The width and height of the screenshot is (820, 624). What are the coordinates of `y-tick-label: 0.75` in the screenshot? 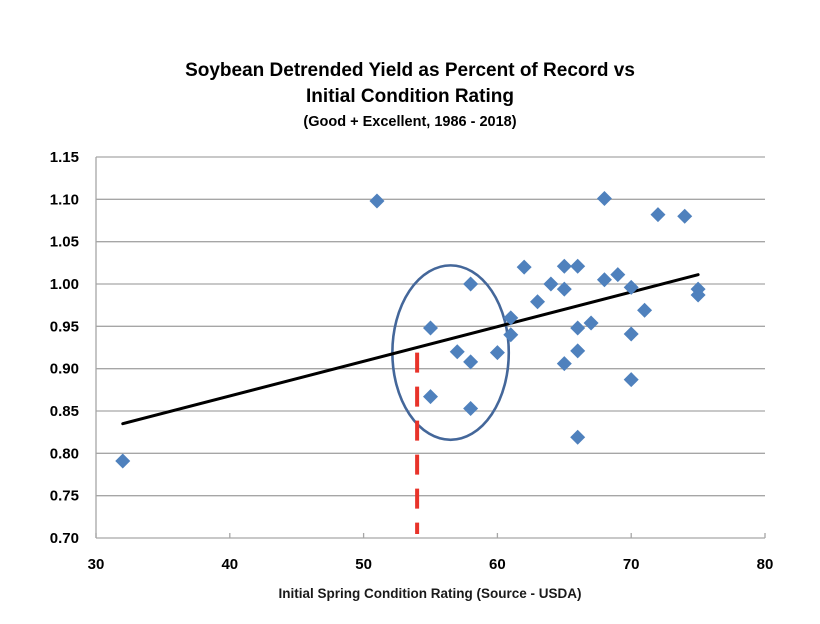 It's located at (64, 496).